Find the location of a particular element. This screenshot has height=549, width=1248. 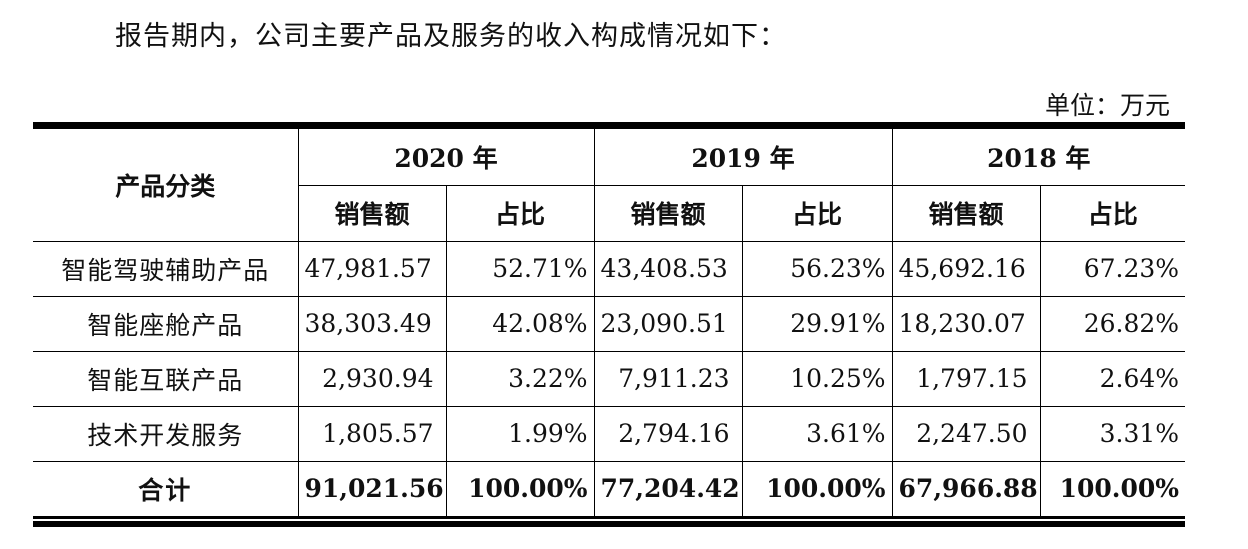

total-sales-value: 91,021.56 is located at coordinates (372, 489).